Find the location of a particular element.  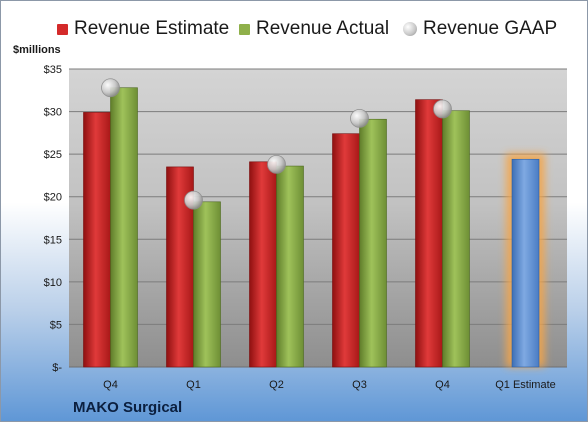

legend-item-gaap: Revenue GAAP is located at coordinates (480, 29).